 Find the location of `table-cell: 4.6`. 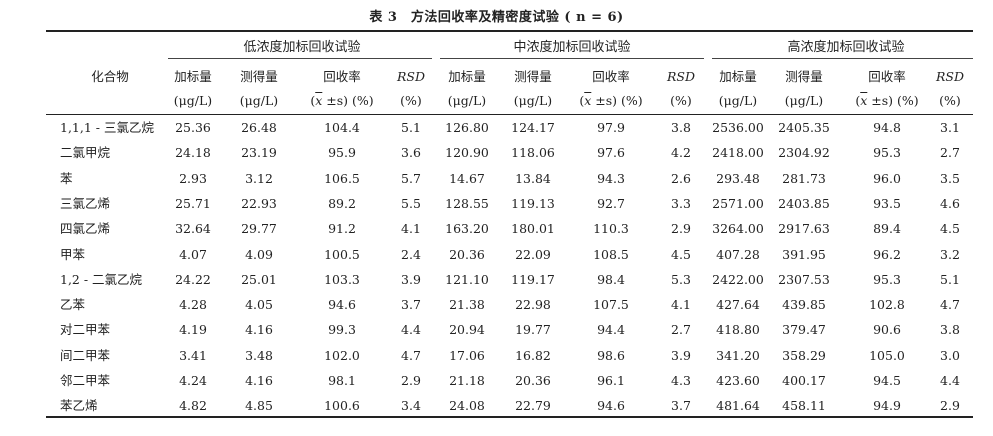

table-cell: 4.6 is located at coordinates (950, 203).